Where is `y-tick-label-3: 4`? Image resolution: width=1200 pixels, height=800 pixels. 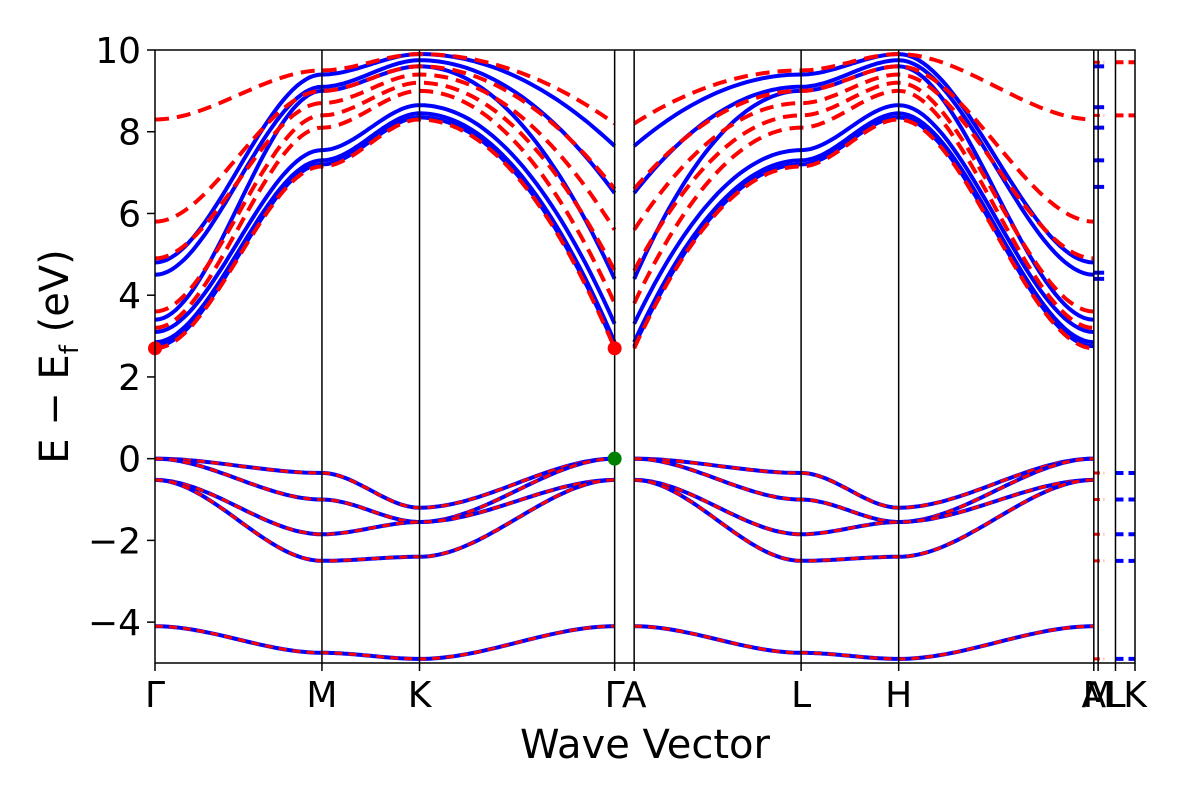
y-tick-label-3: 4 is located at coordinates (129, 296).